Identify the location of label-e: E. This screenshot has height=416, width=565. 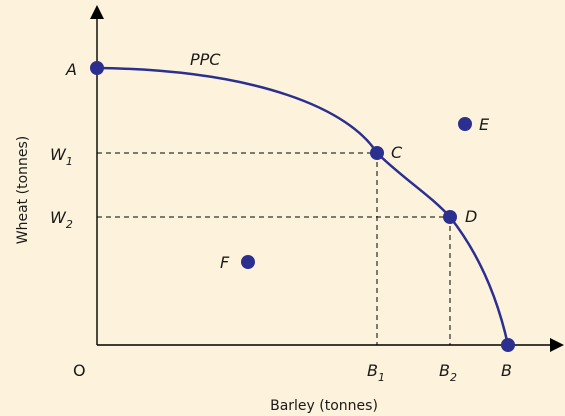
(484, 124).